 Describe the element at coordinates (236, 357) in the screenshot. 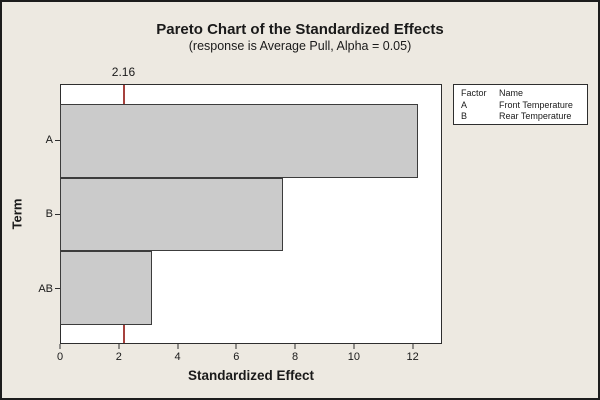

I see `x-axis-tick-label: 6` at that location.